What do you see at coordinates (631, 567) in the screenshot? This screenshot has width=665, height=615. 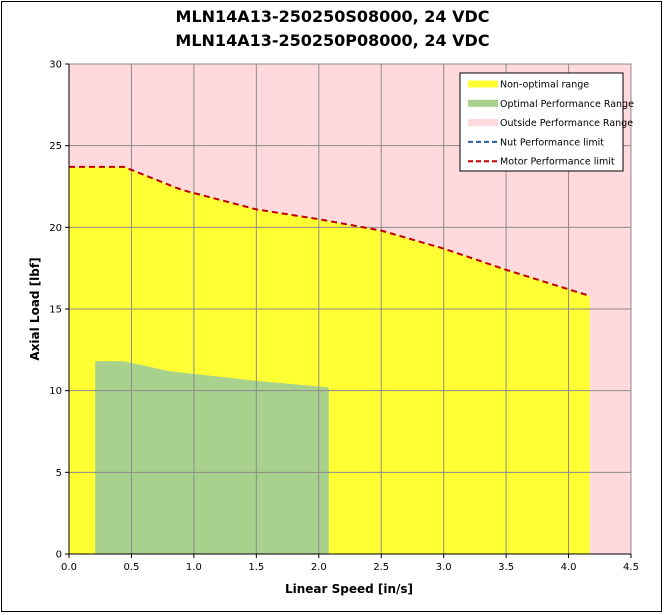 I see `x-tick-label: 4.5` at bounding box center [631, 567].